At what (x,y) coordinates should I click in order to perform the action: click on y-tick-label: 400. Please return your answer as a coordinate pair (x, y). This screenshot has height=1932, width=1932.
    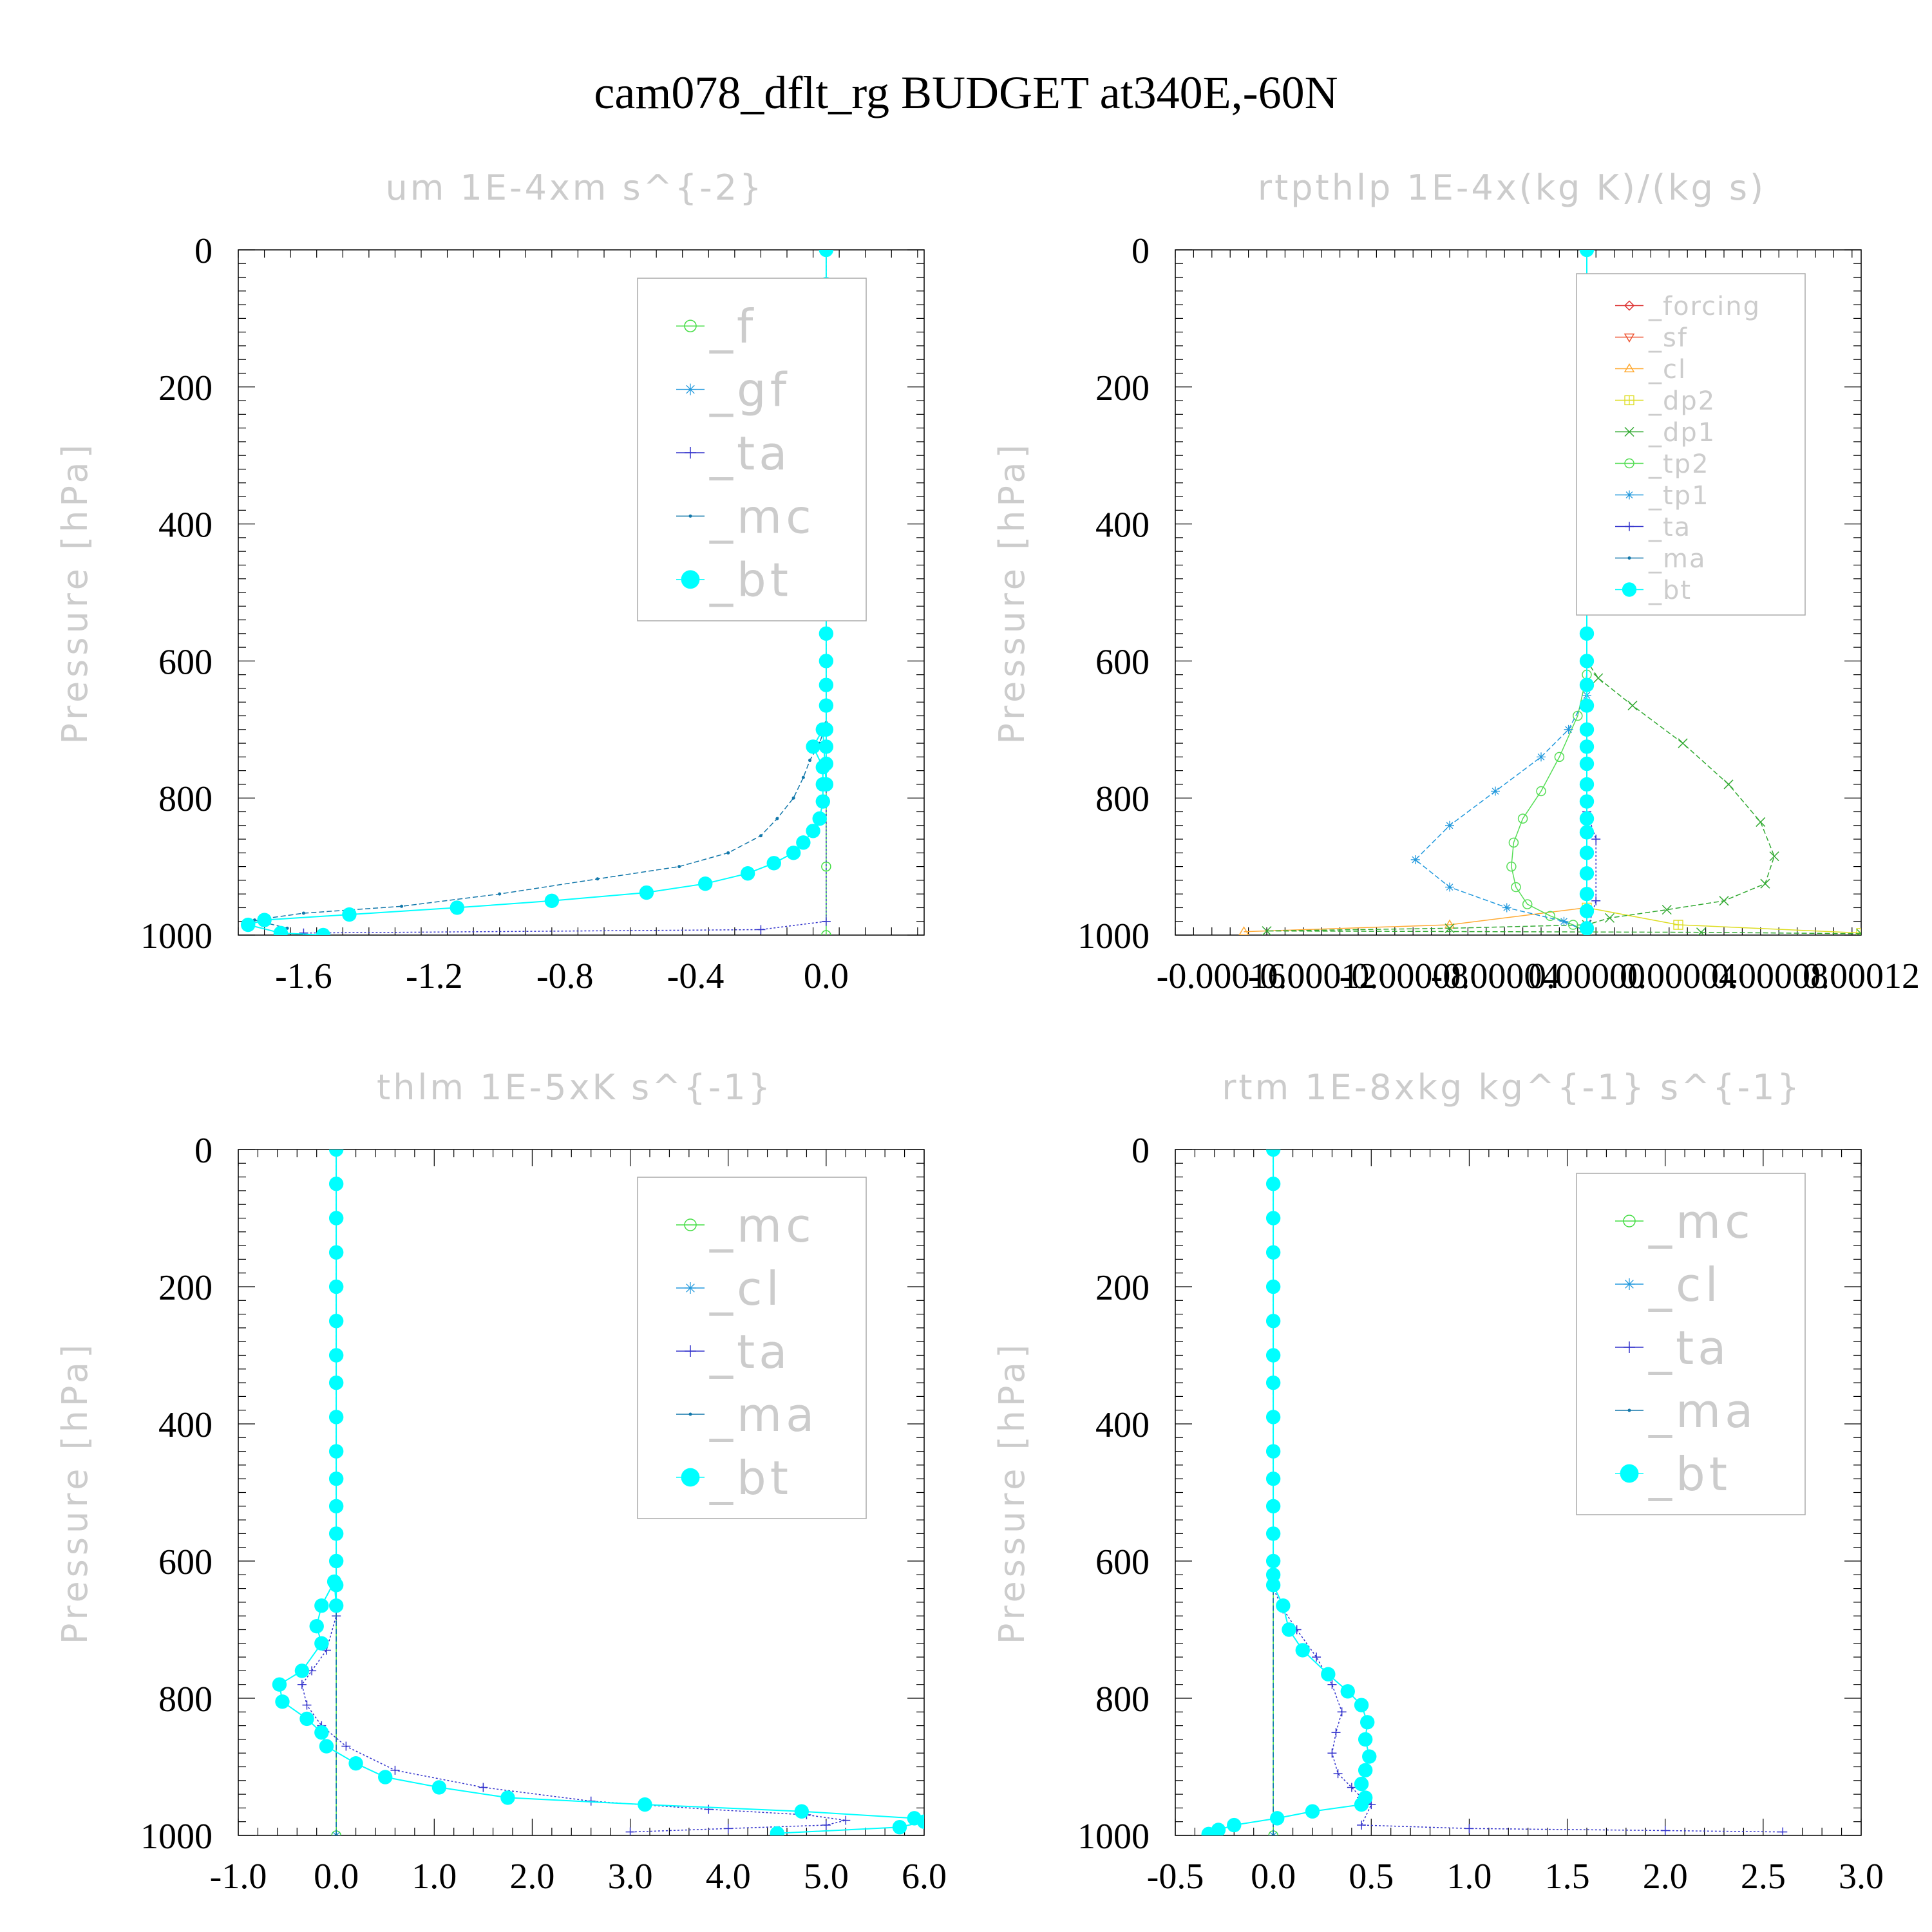
    Looking at the image, I should click on (1123, 525).